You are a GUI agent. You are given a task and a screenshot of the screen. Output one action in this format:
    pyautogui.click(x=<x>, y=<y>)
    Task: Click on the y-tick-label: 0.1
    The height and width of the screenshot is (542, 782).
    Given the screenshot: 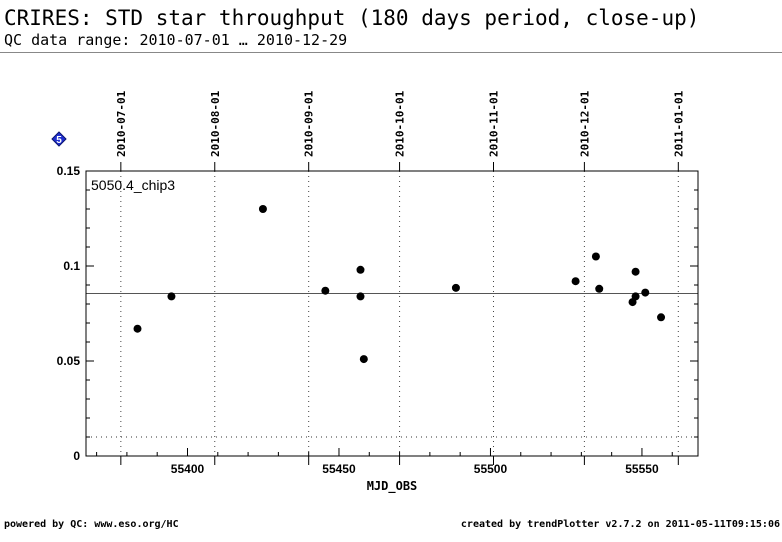 What is the action you would take?
    pyautogui.click(x=71, y=266)
    